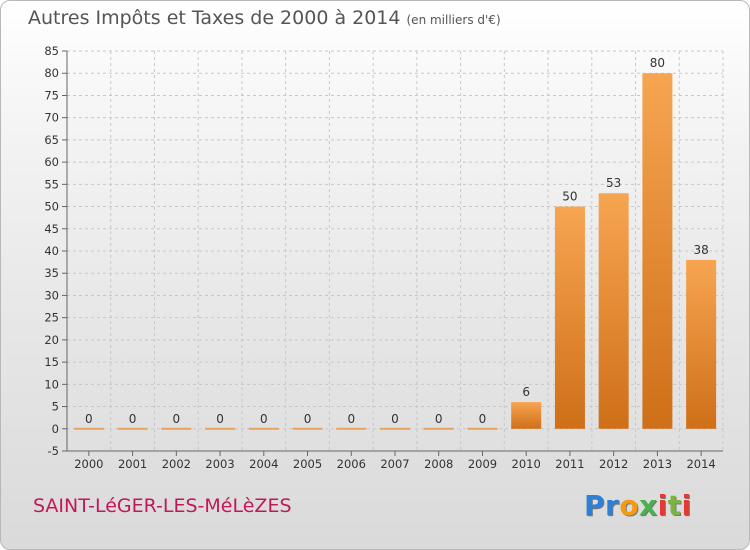 The height and width of the screenshot is (550, 750). I want to click on data-label: 6, so click(526, 392).